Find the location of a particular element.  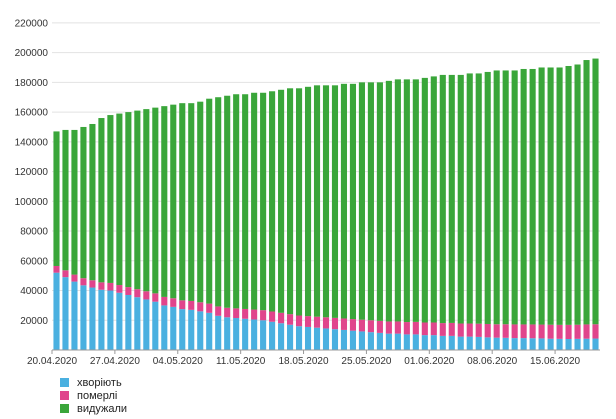

legend-label: видужали is located at coordinates (102, 408).